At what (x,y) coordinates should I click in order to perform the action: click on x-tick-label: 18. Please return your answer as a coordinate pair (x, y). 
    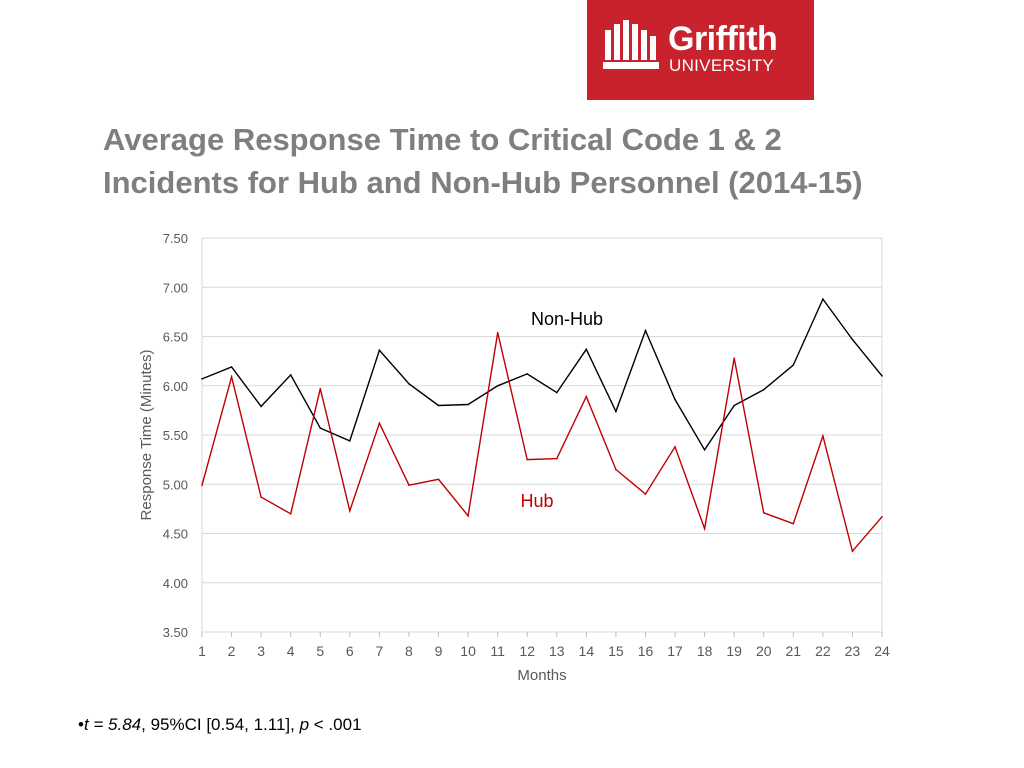
    Looking at the image, I should click on (705, 651).